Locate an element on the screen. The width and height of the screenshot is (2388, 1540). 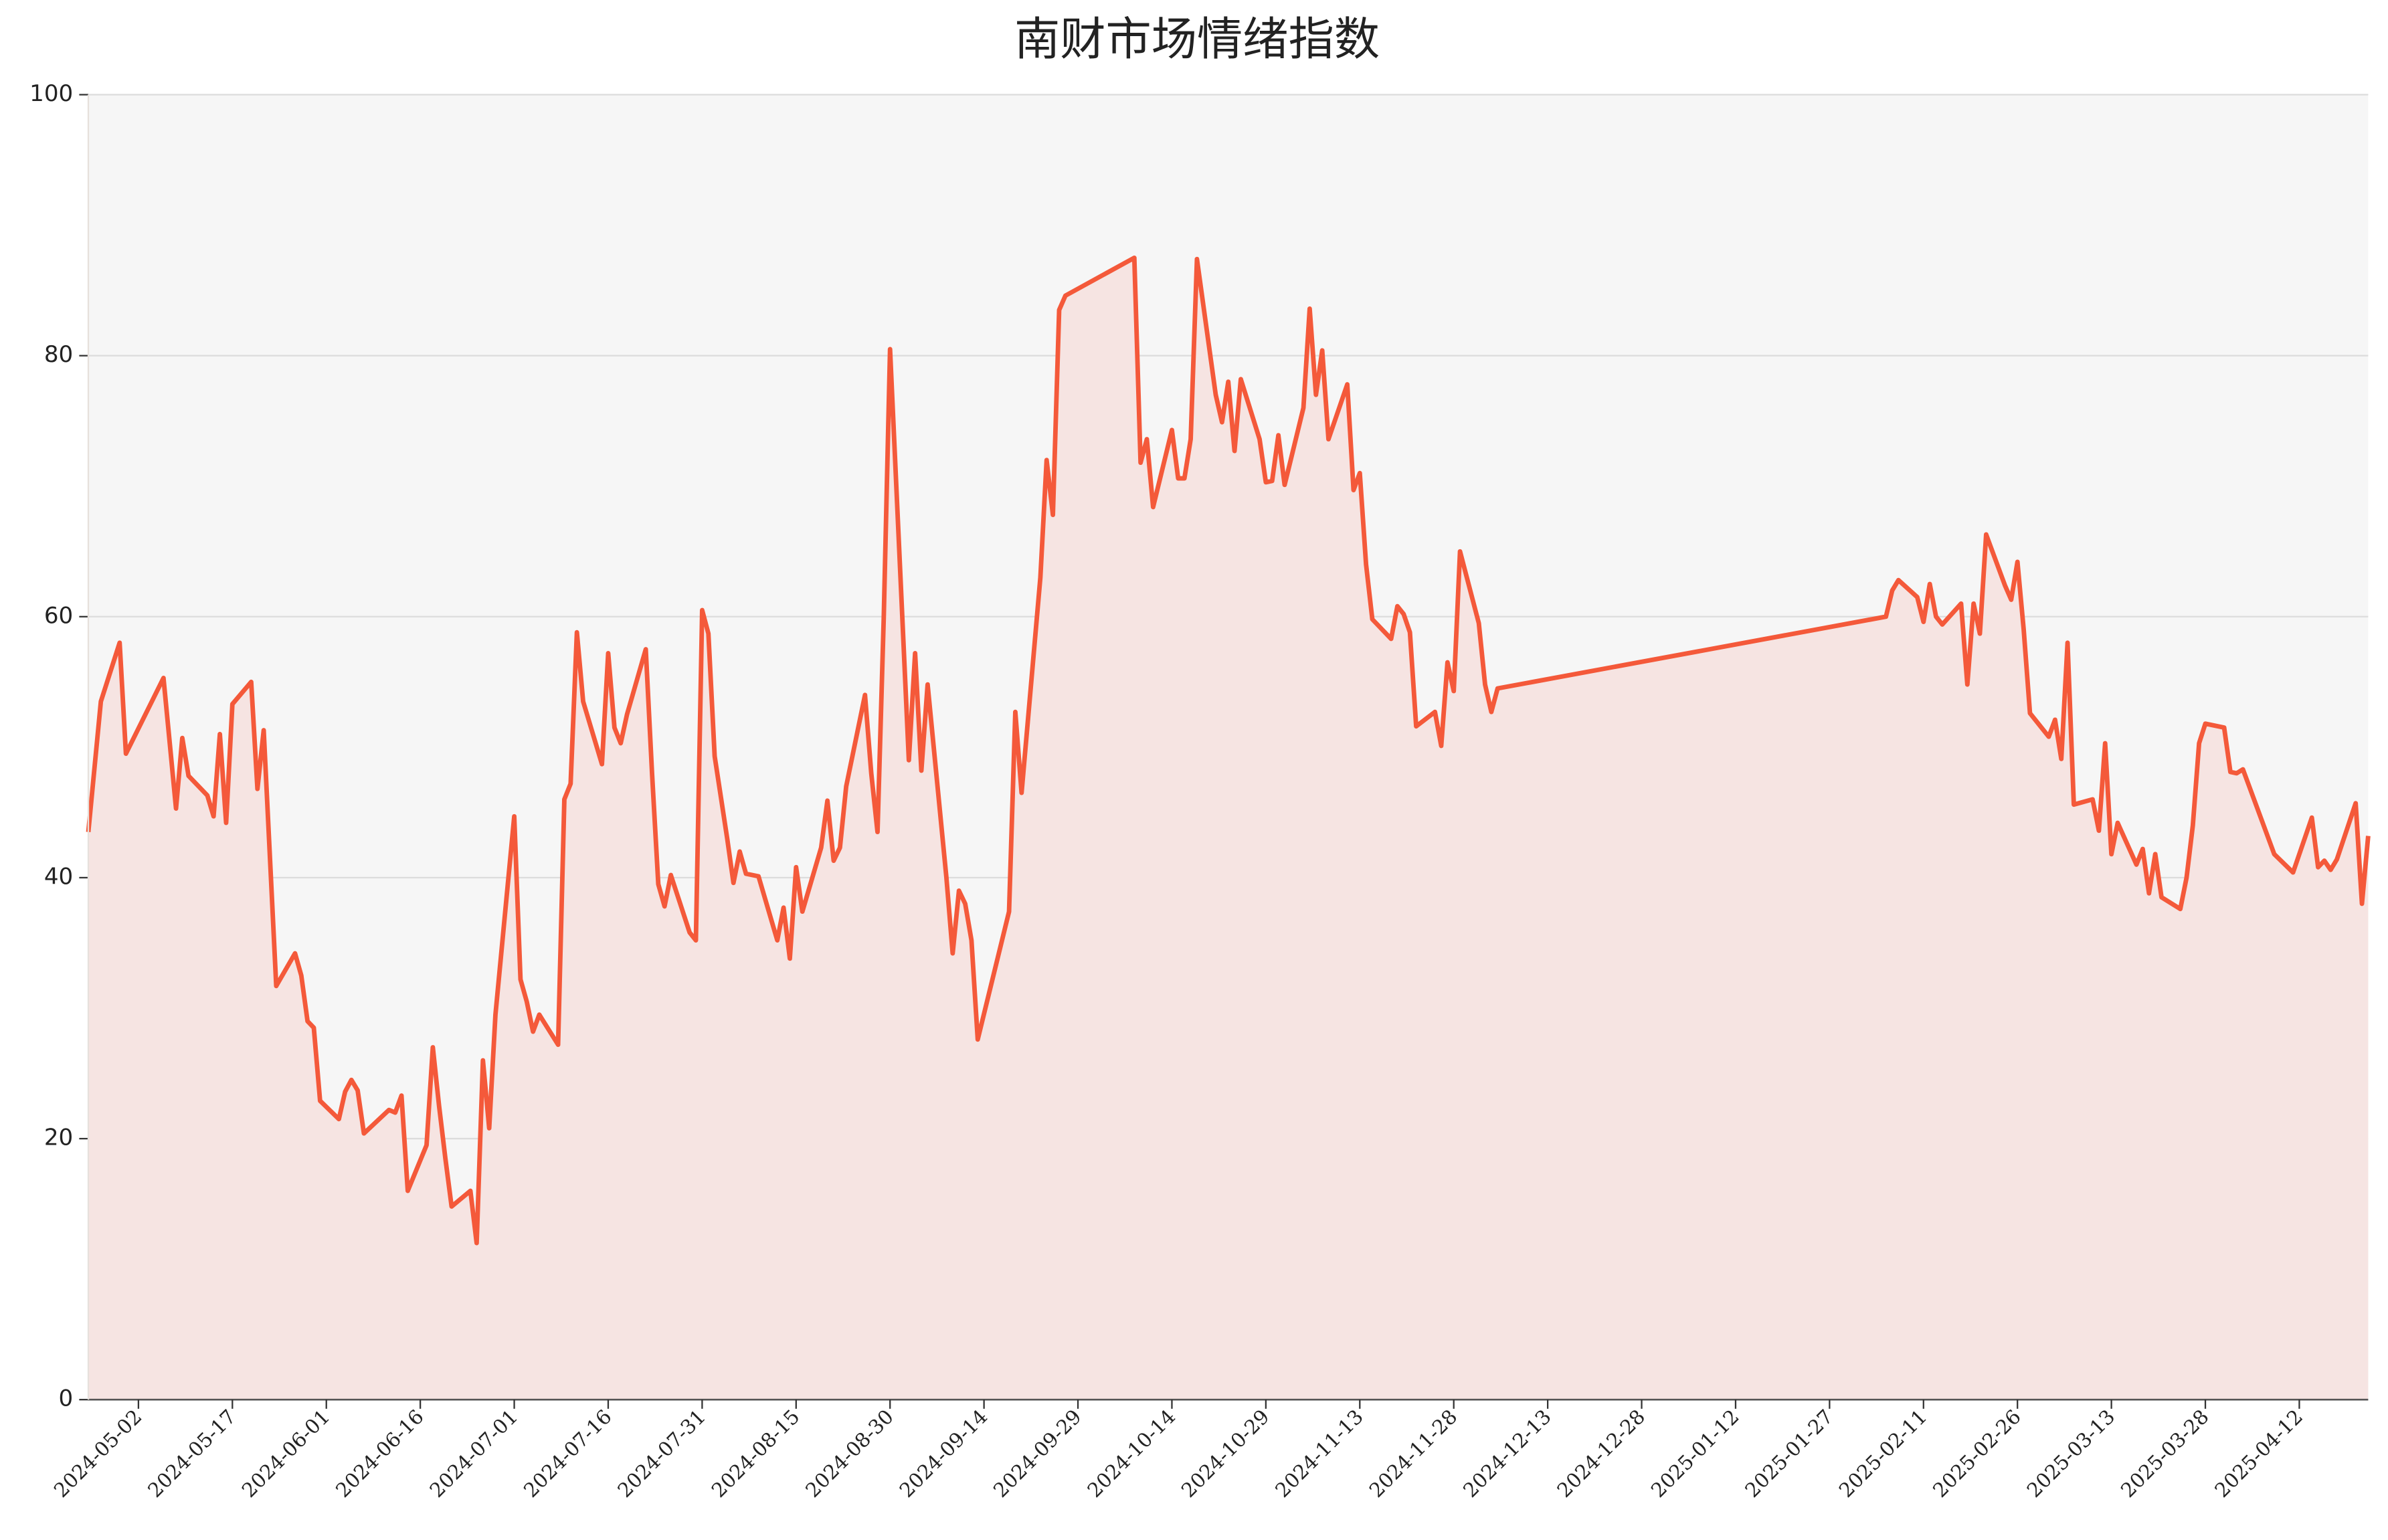
x-tick-label: 2024-05-17 is located at coordinates (192, 1453).